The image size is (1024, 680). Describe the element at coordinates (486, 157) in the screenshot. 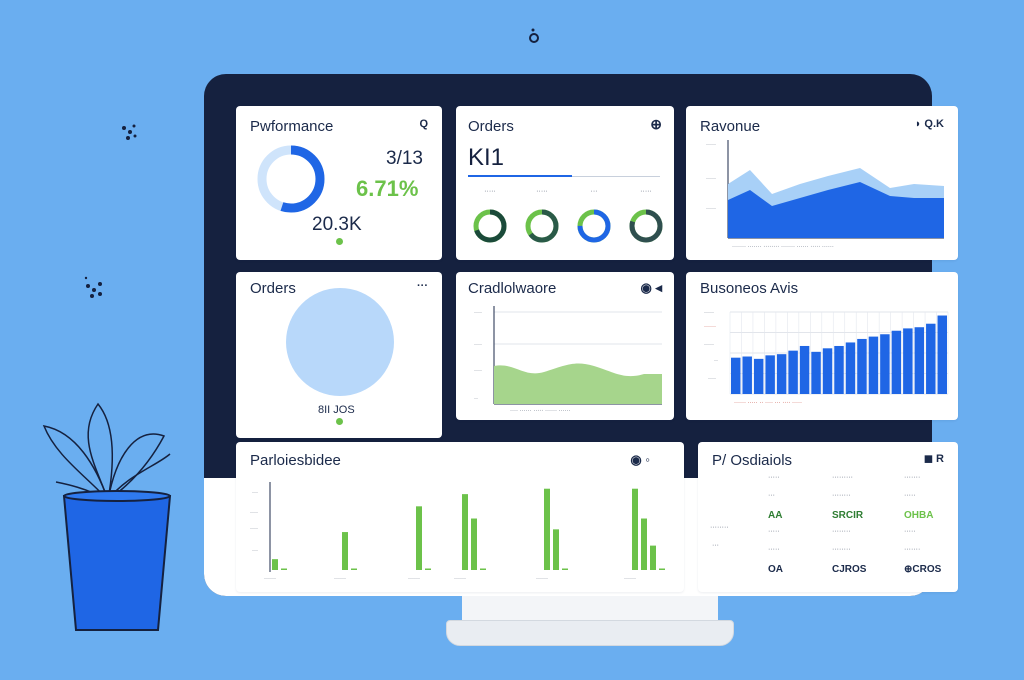

I see `orders-kpi-value: KI1` at that location.